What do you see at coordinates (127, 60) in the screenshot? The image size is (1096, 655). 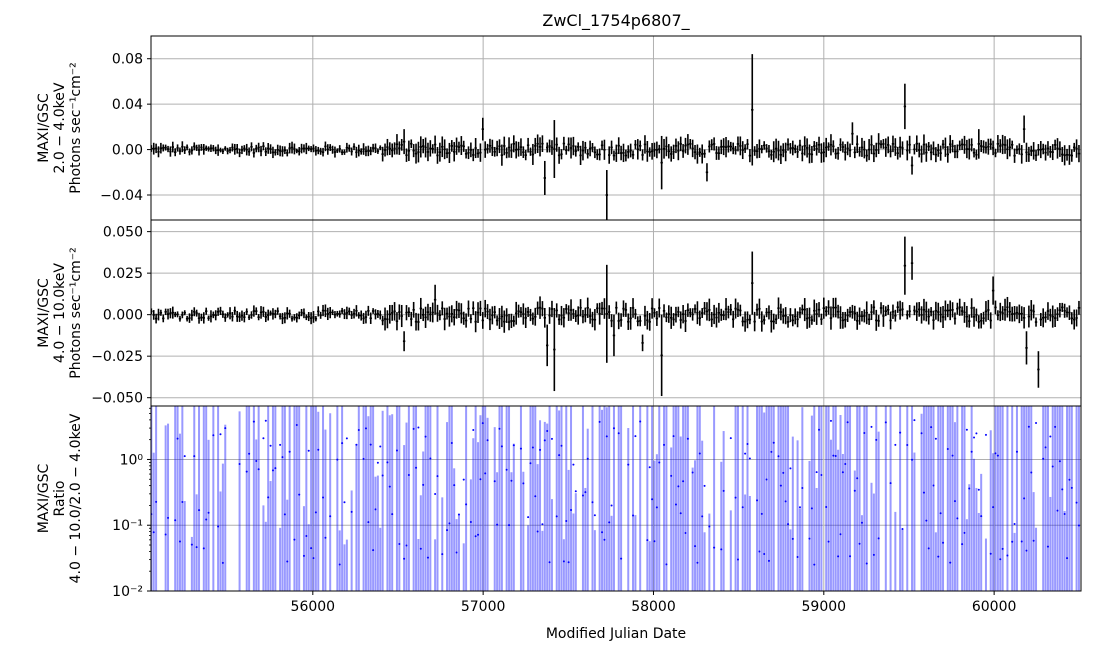 I see `y-tick-label: 0.08` at bounding box center [127, 60].